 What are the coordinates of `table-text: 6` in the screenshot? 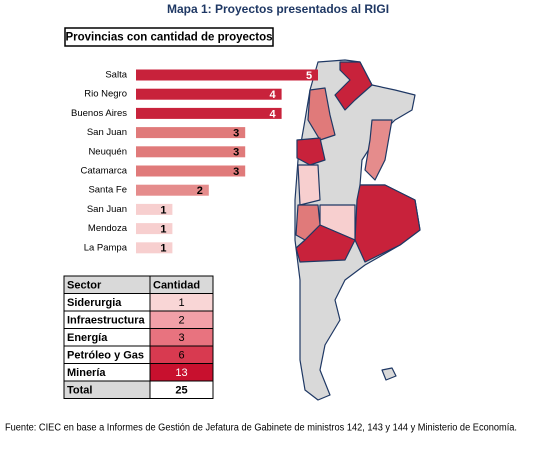 It's located at (181, 356).